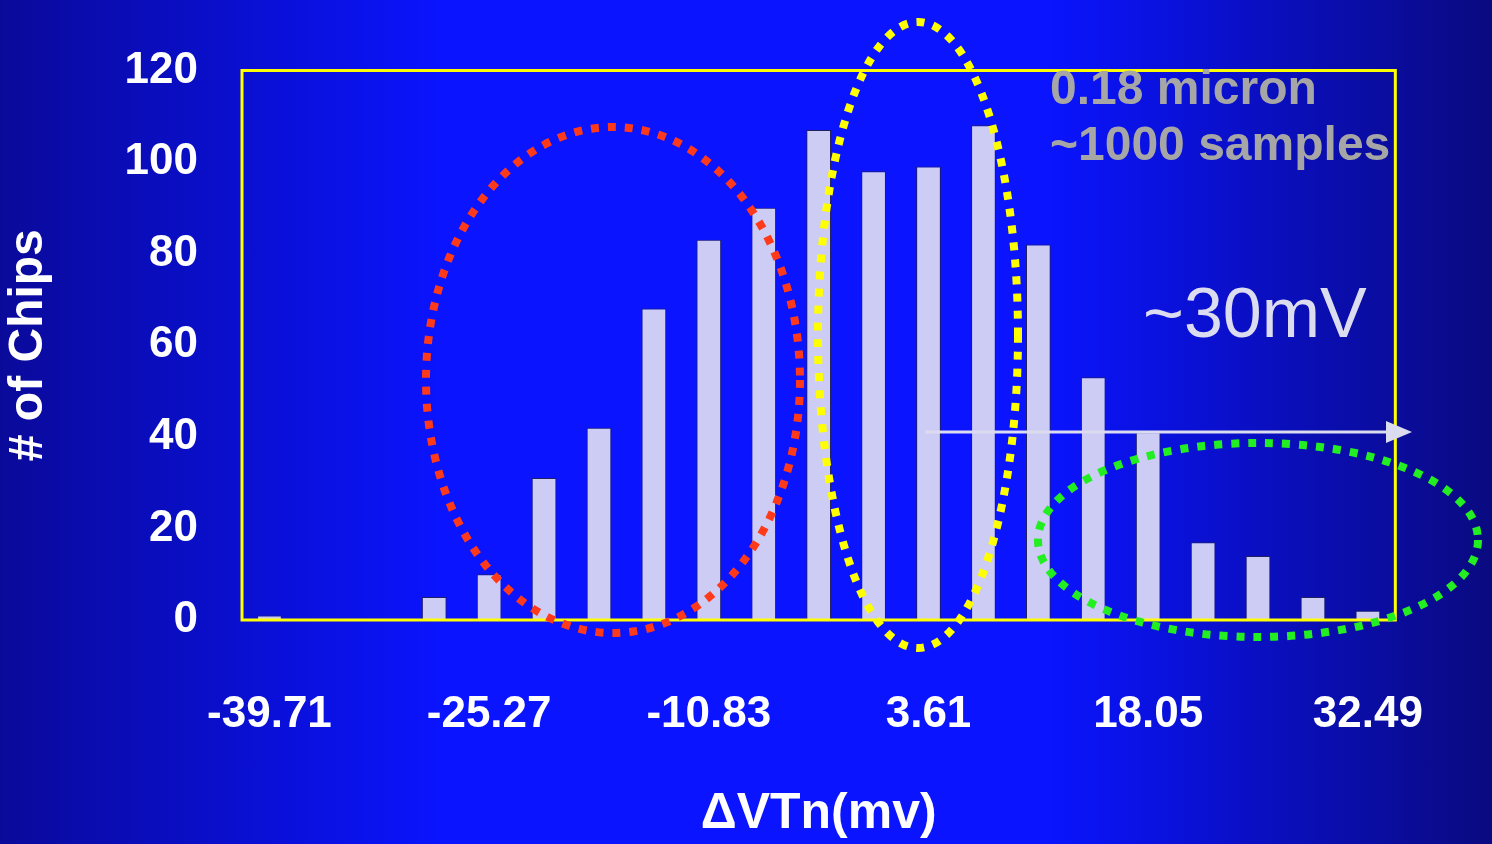 This screenshot has height=844, width=1492. I want to click on annotation: ~30mV, so click(1255, 313).